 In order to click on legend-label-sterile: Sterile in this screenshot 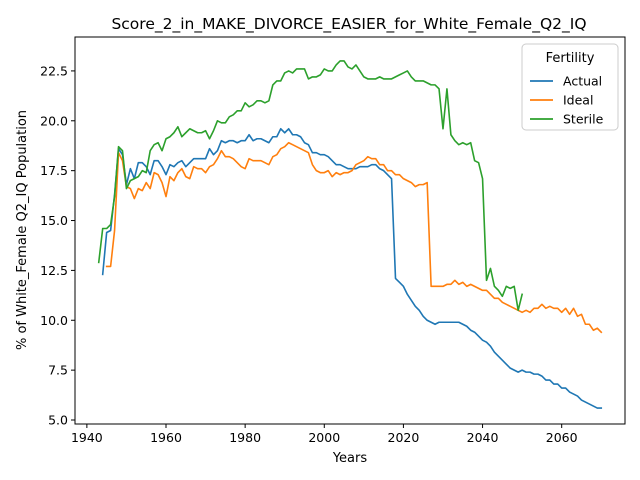, I will do `click(583, 119)`.